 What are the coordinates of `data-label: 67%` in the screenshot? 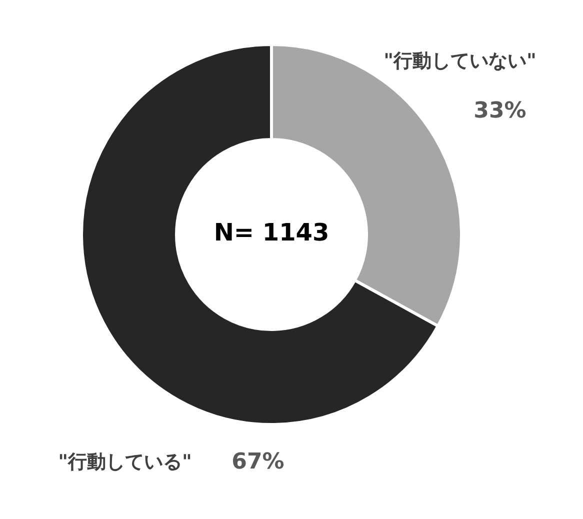 It's located at (258, 462).